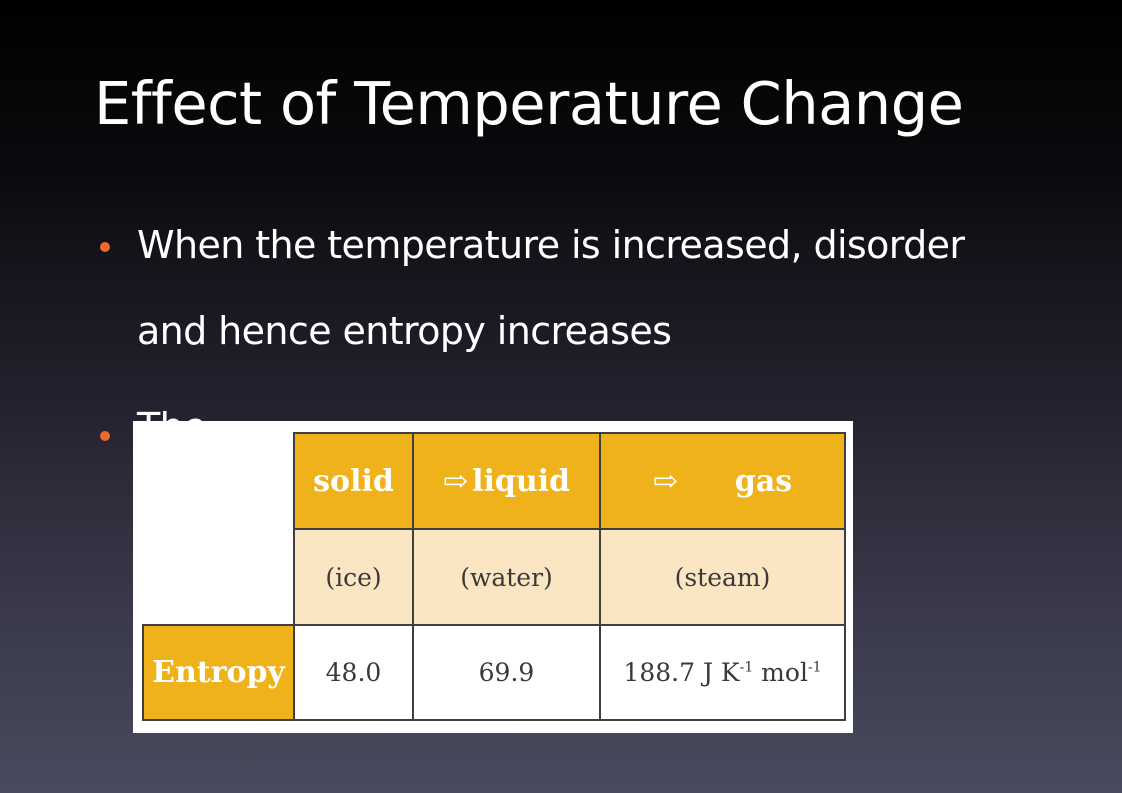 The width and height of the screenshot is (1122, 793). Describe the element at coordinates (218, 672) in the screenshot. I see `row-label-entropy: Entropy` at that location.